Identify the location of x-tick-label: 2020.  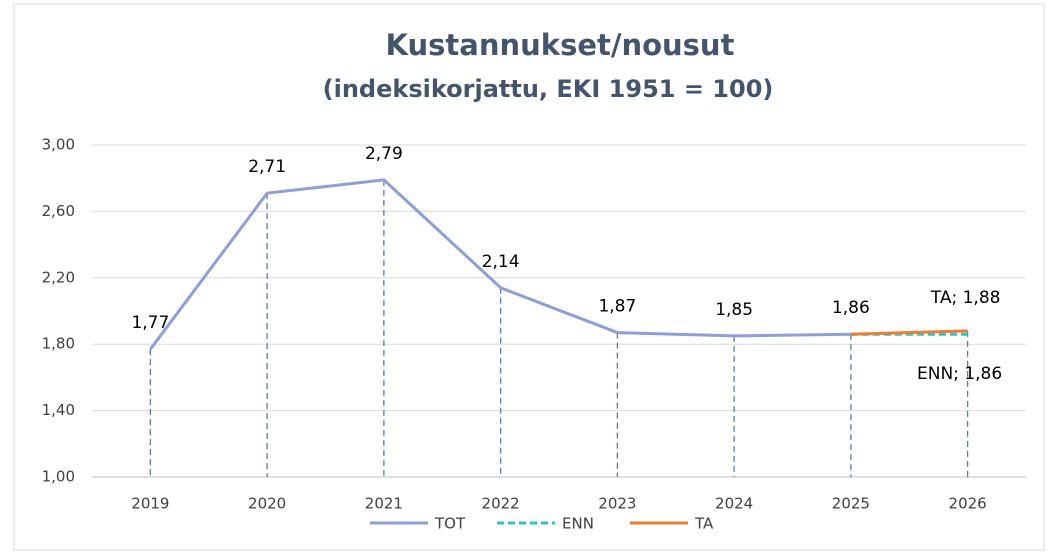
(267, 504).